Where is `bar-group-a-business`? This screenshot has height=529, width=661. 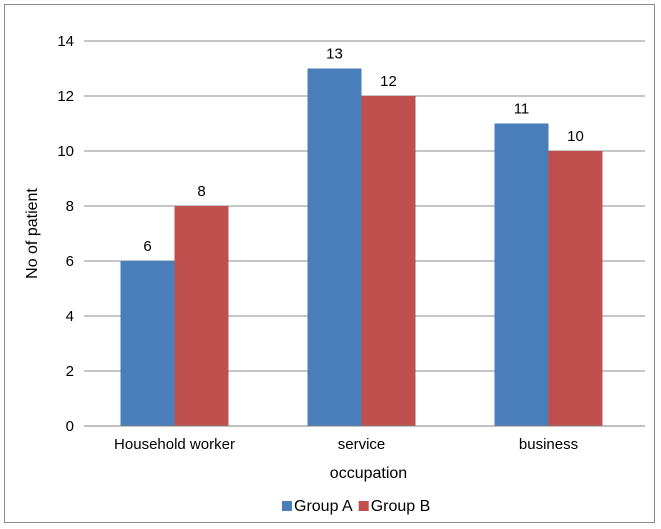
bar-group-a-business is located at coordinates (522, 275).